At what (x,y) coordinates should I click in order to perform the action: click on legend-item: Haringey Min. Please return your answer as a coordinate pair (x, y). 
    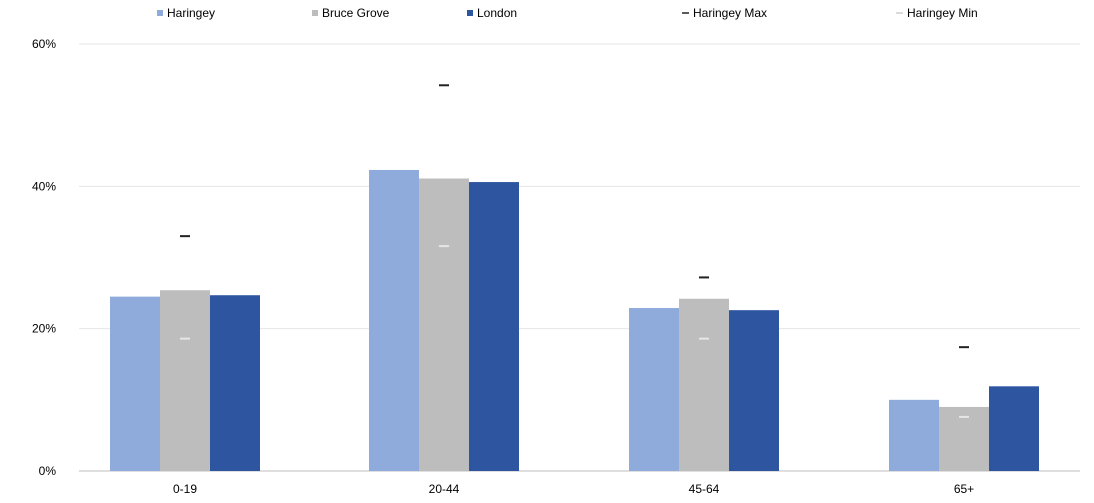
    Looking at the image, I should click on (937, 13).